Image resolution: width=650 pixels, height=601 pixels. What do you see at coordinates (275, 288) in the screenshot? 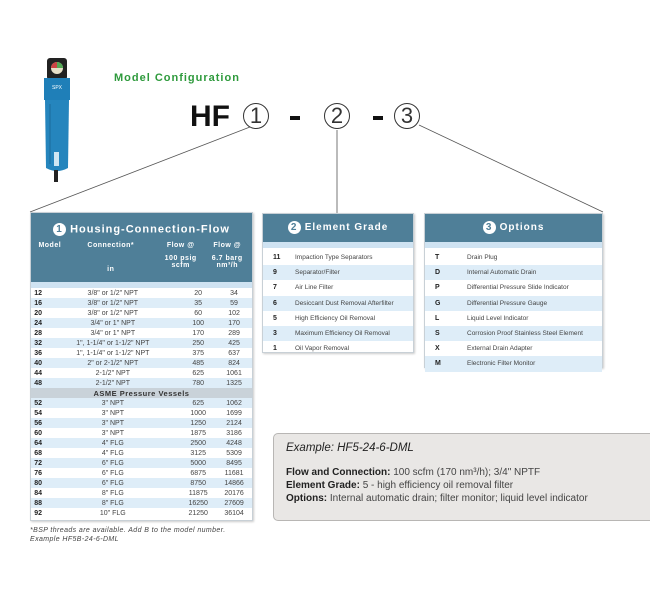
I see `item-code: 7` at bounding box center [275, 288].